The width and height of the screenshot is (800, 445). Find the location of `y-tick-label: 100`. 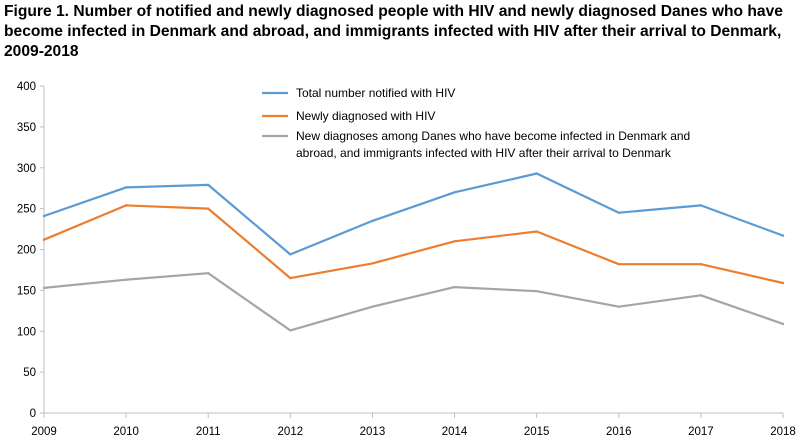

y-tick-label: 100 is located at coordinates (26, 332).